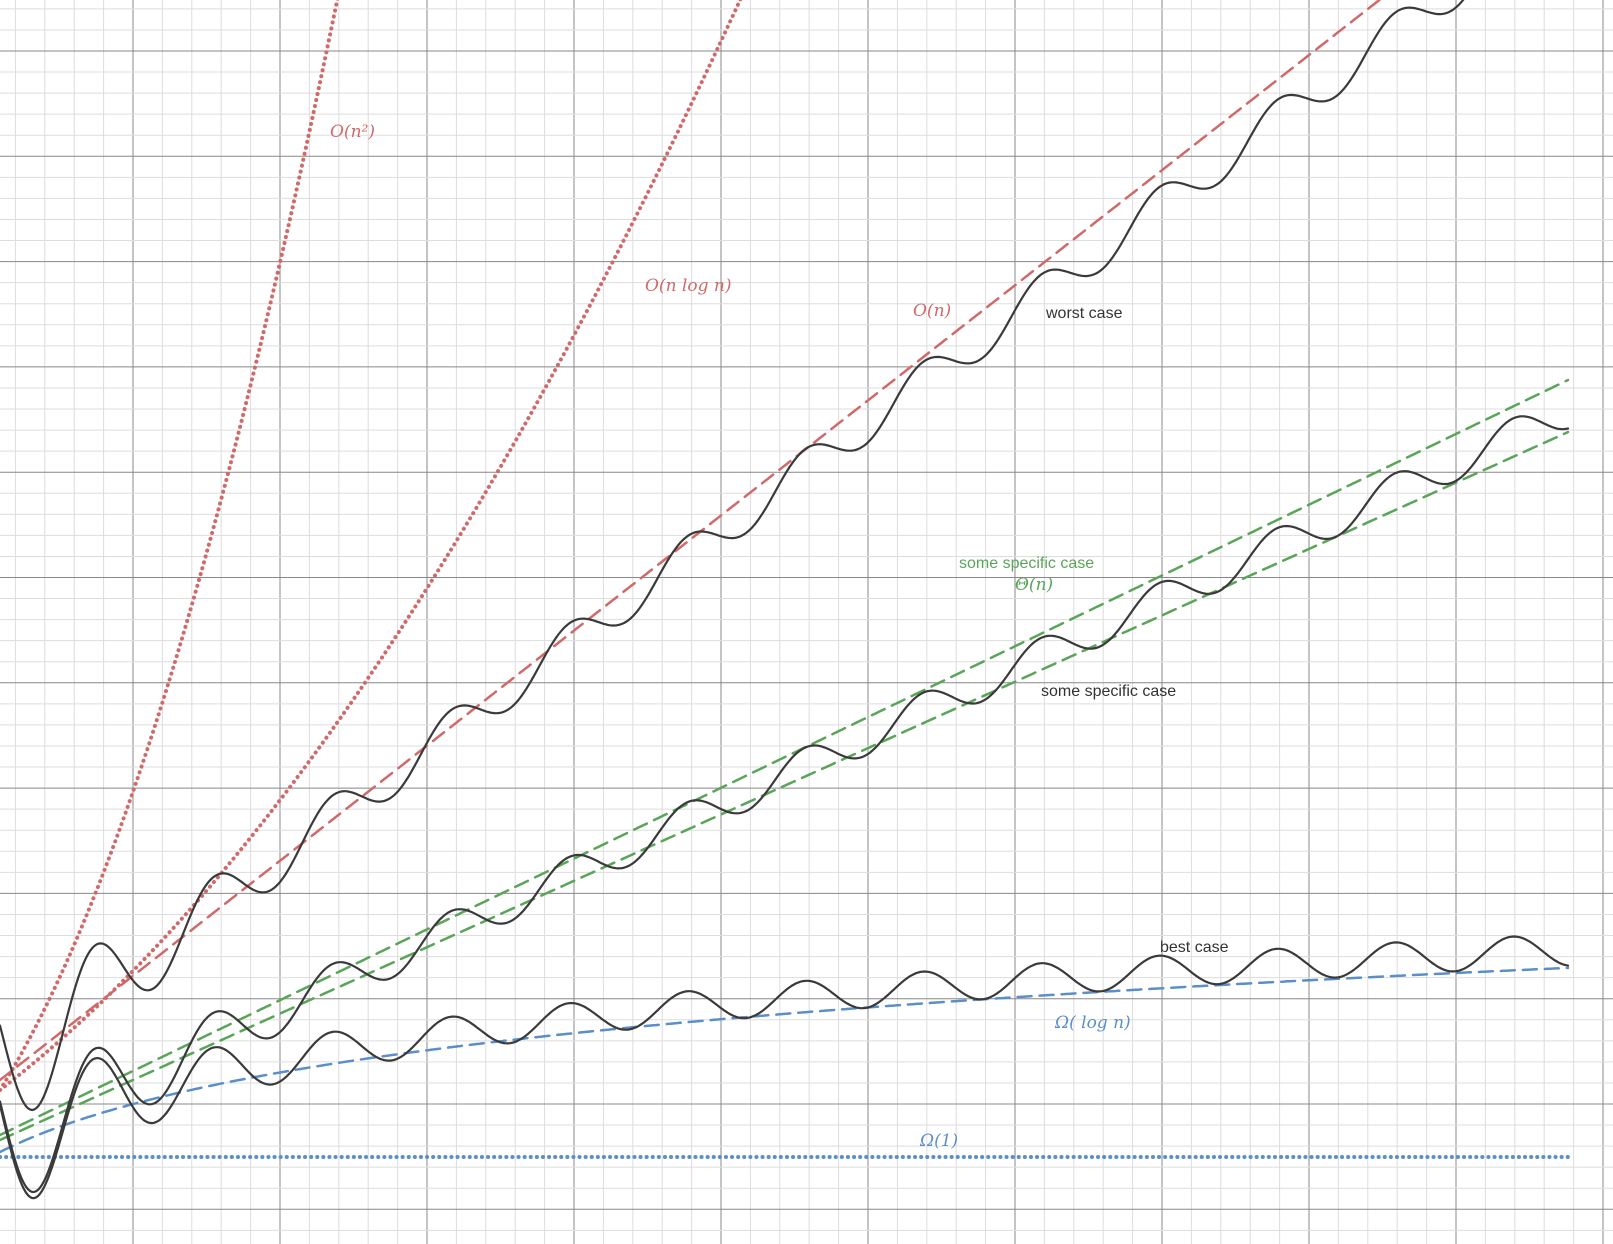  Describe the element at coordinates (1034, 585) in the screenshot. I see `label-theta: Θ(n)` at that location.